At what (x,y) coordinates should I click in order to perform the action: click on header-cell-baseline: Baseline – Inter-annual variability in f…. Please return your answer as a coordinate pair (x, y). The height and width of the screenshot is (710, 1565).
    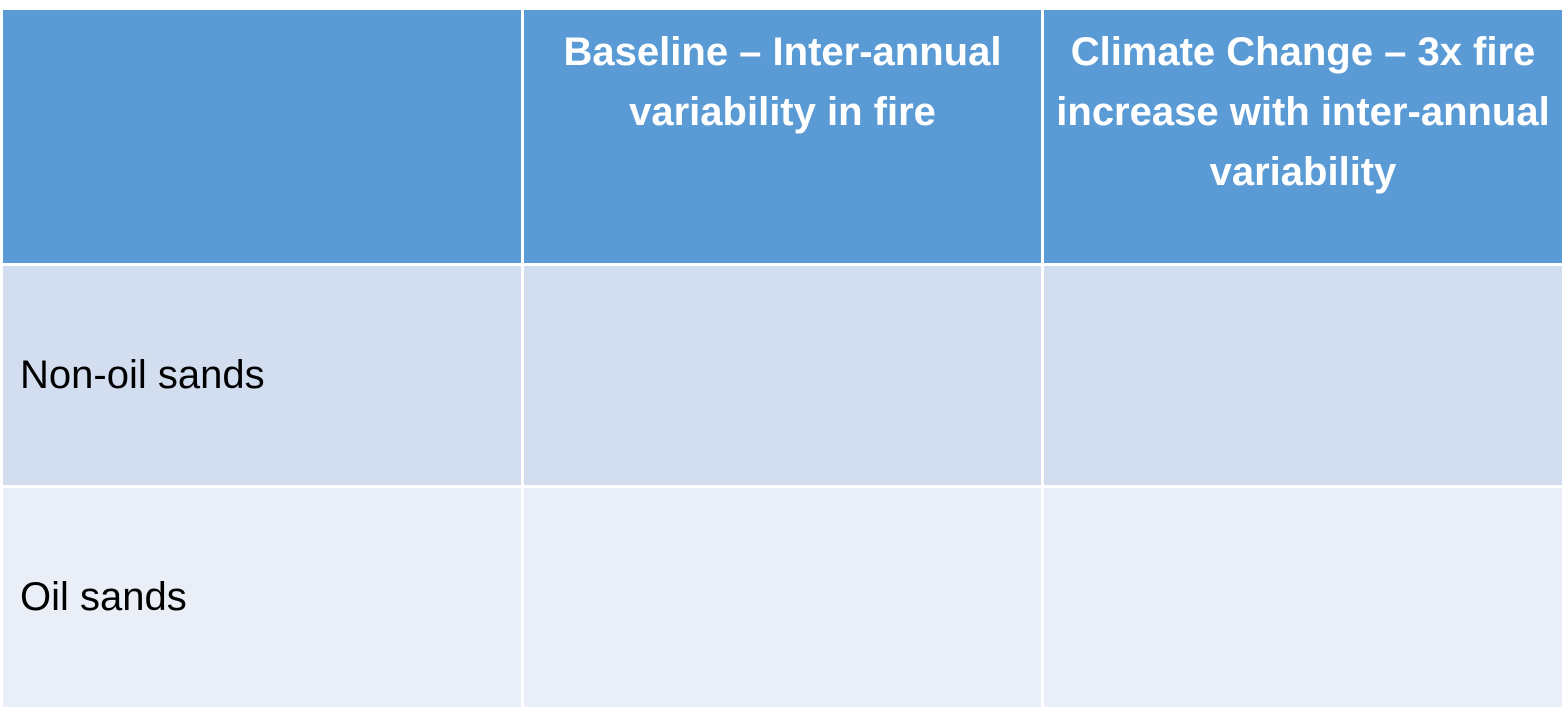
    Looking at the image, I should click on (782, 136).